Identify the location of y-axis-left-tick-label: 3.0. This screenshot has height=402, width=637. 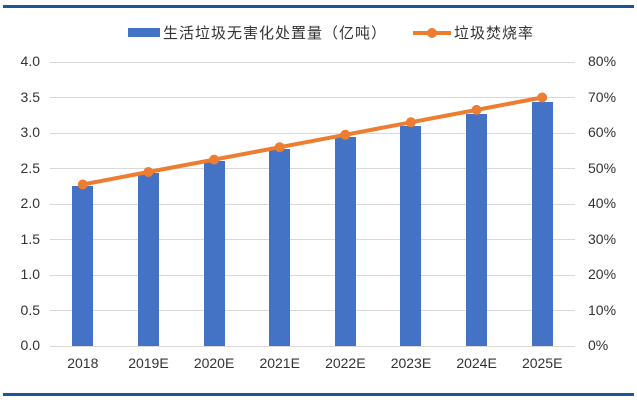
(30, 132).